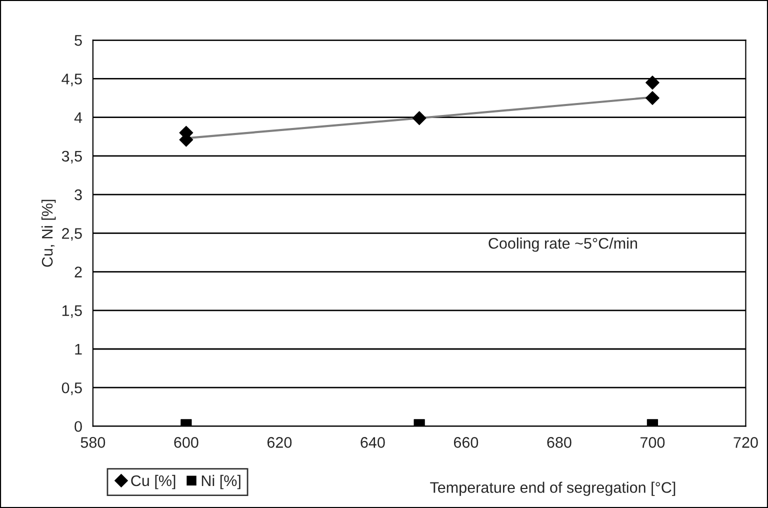 The image size is (768, 508). I want to click on x-tick-label: 640, so click(372, 442).